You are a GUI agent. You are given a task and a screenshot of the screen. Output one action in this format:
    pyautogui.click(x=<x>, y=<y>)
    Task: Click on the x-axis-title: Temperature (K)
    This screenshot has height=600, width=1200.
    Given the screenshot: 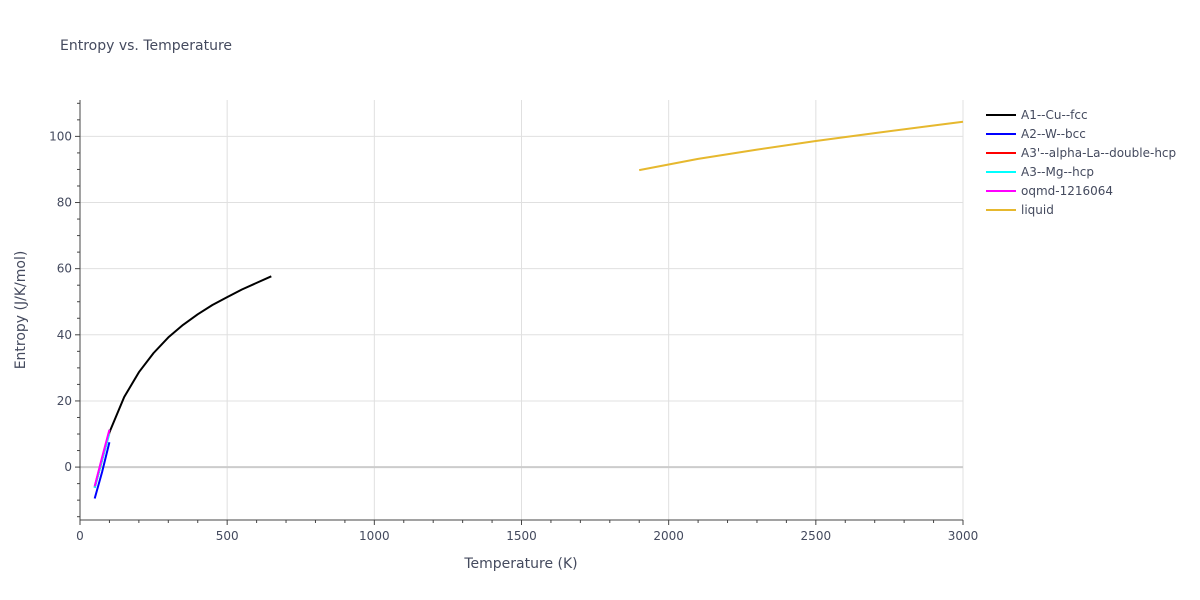 What is the action you would take?
    pyautogui.click(x=520, y=564)
    